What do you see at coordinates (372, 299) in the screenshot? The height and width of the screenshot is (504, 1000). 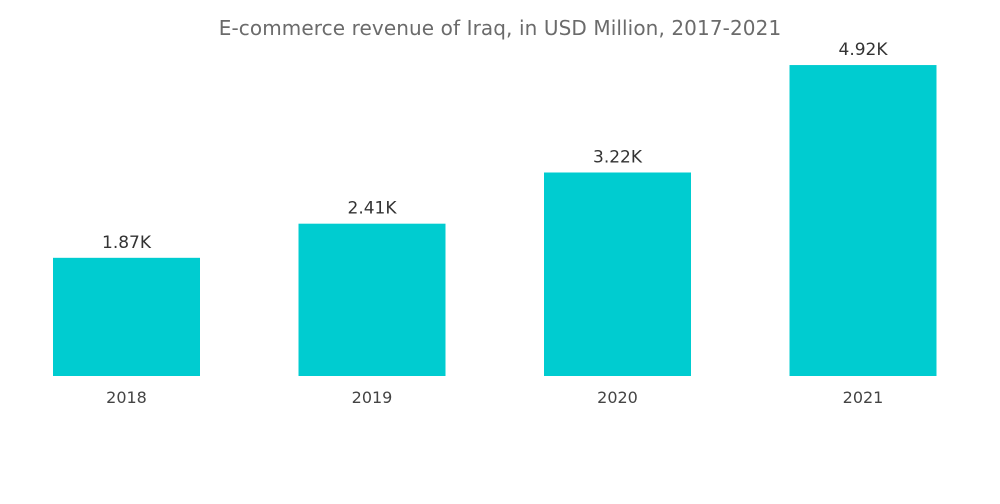 I see `bar-2019` at bounding box center [372, 299].